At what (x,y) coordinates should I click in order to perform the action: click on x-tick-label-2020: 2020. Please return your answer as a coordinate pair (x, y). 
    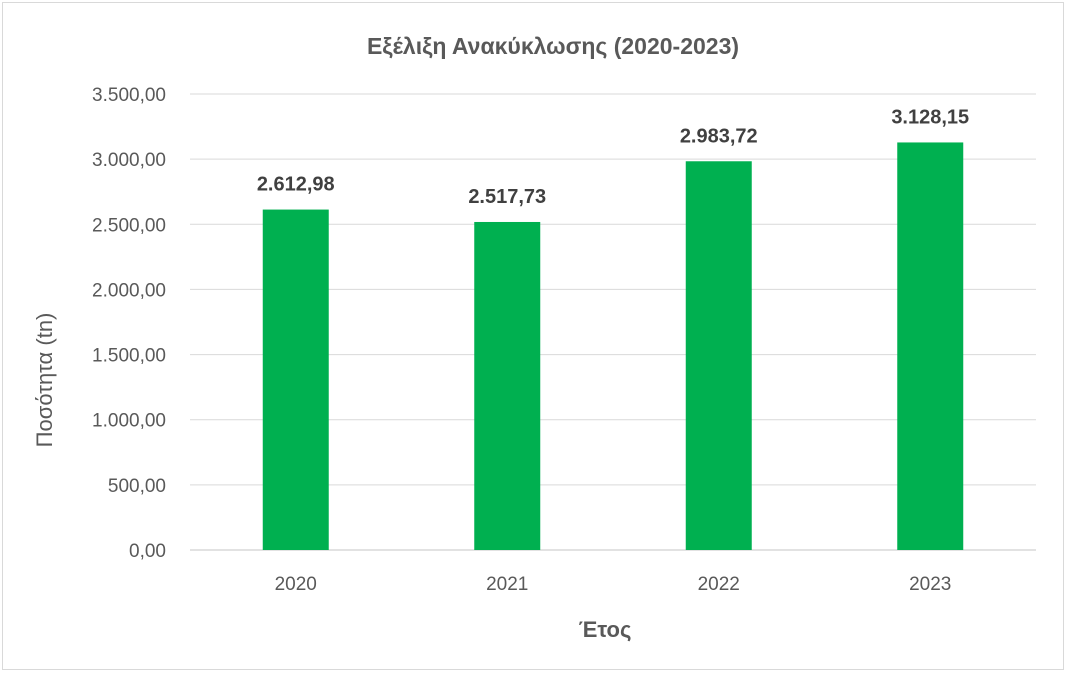
    Looking at the image, I should click on (296, 584).